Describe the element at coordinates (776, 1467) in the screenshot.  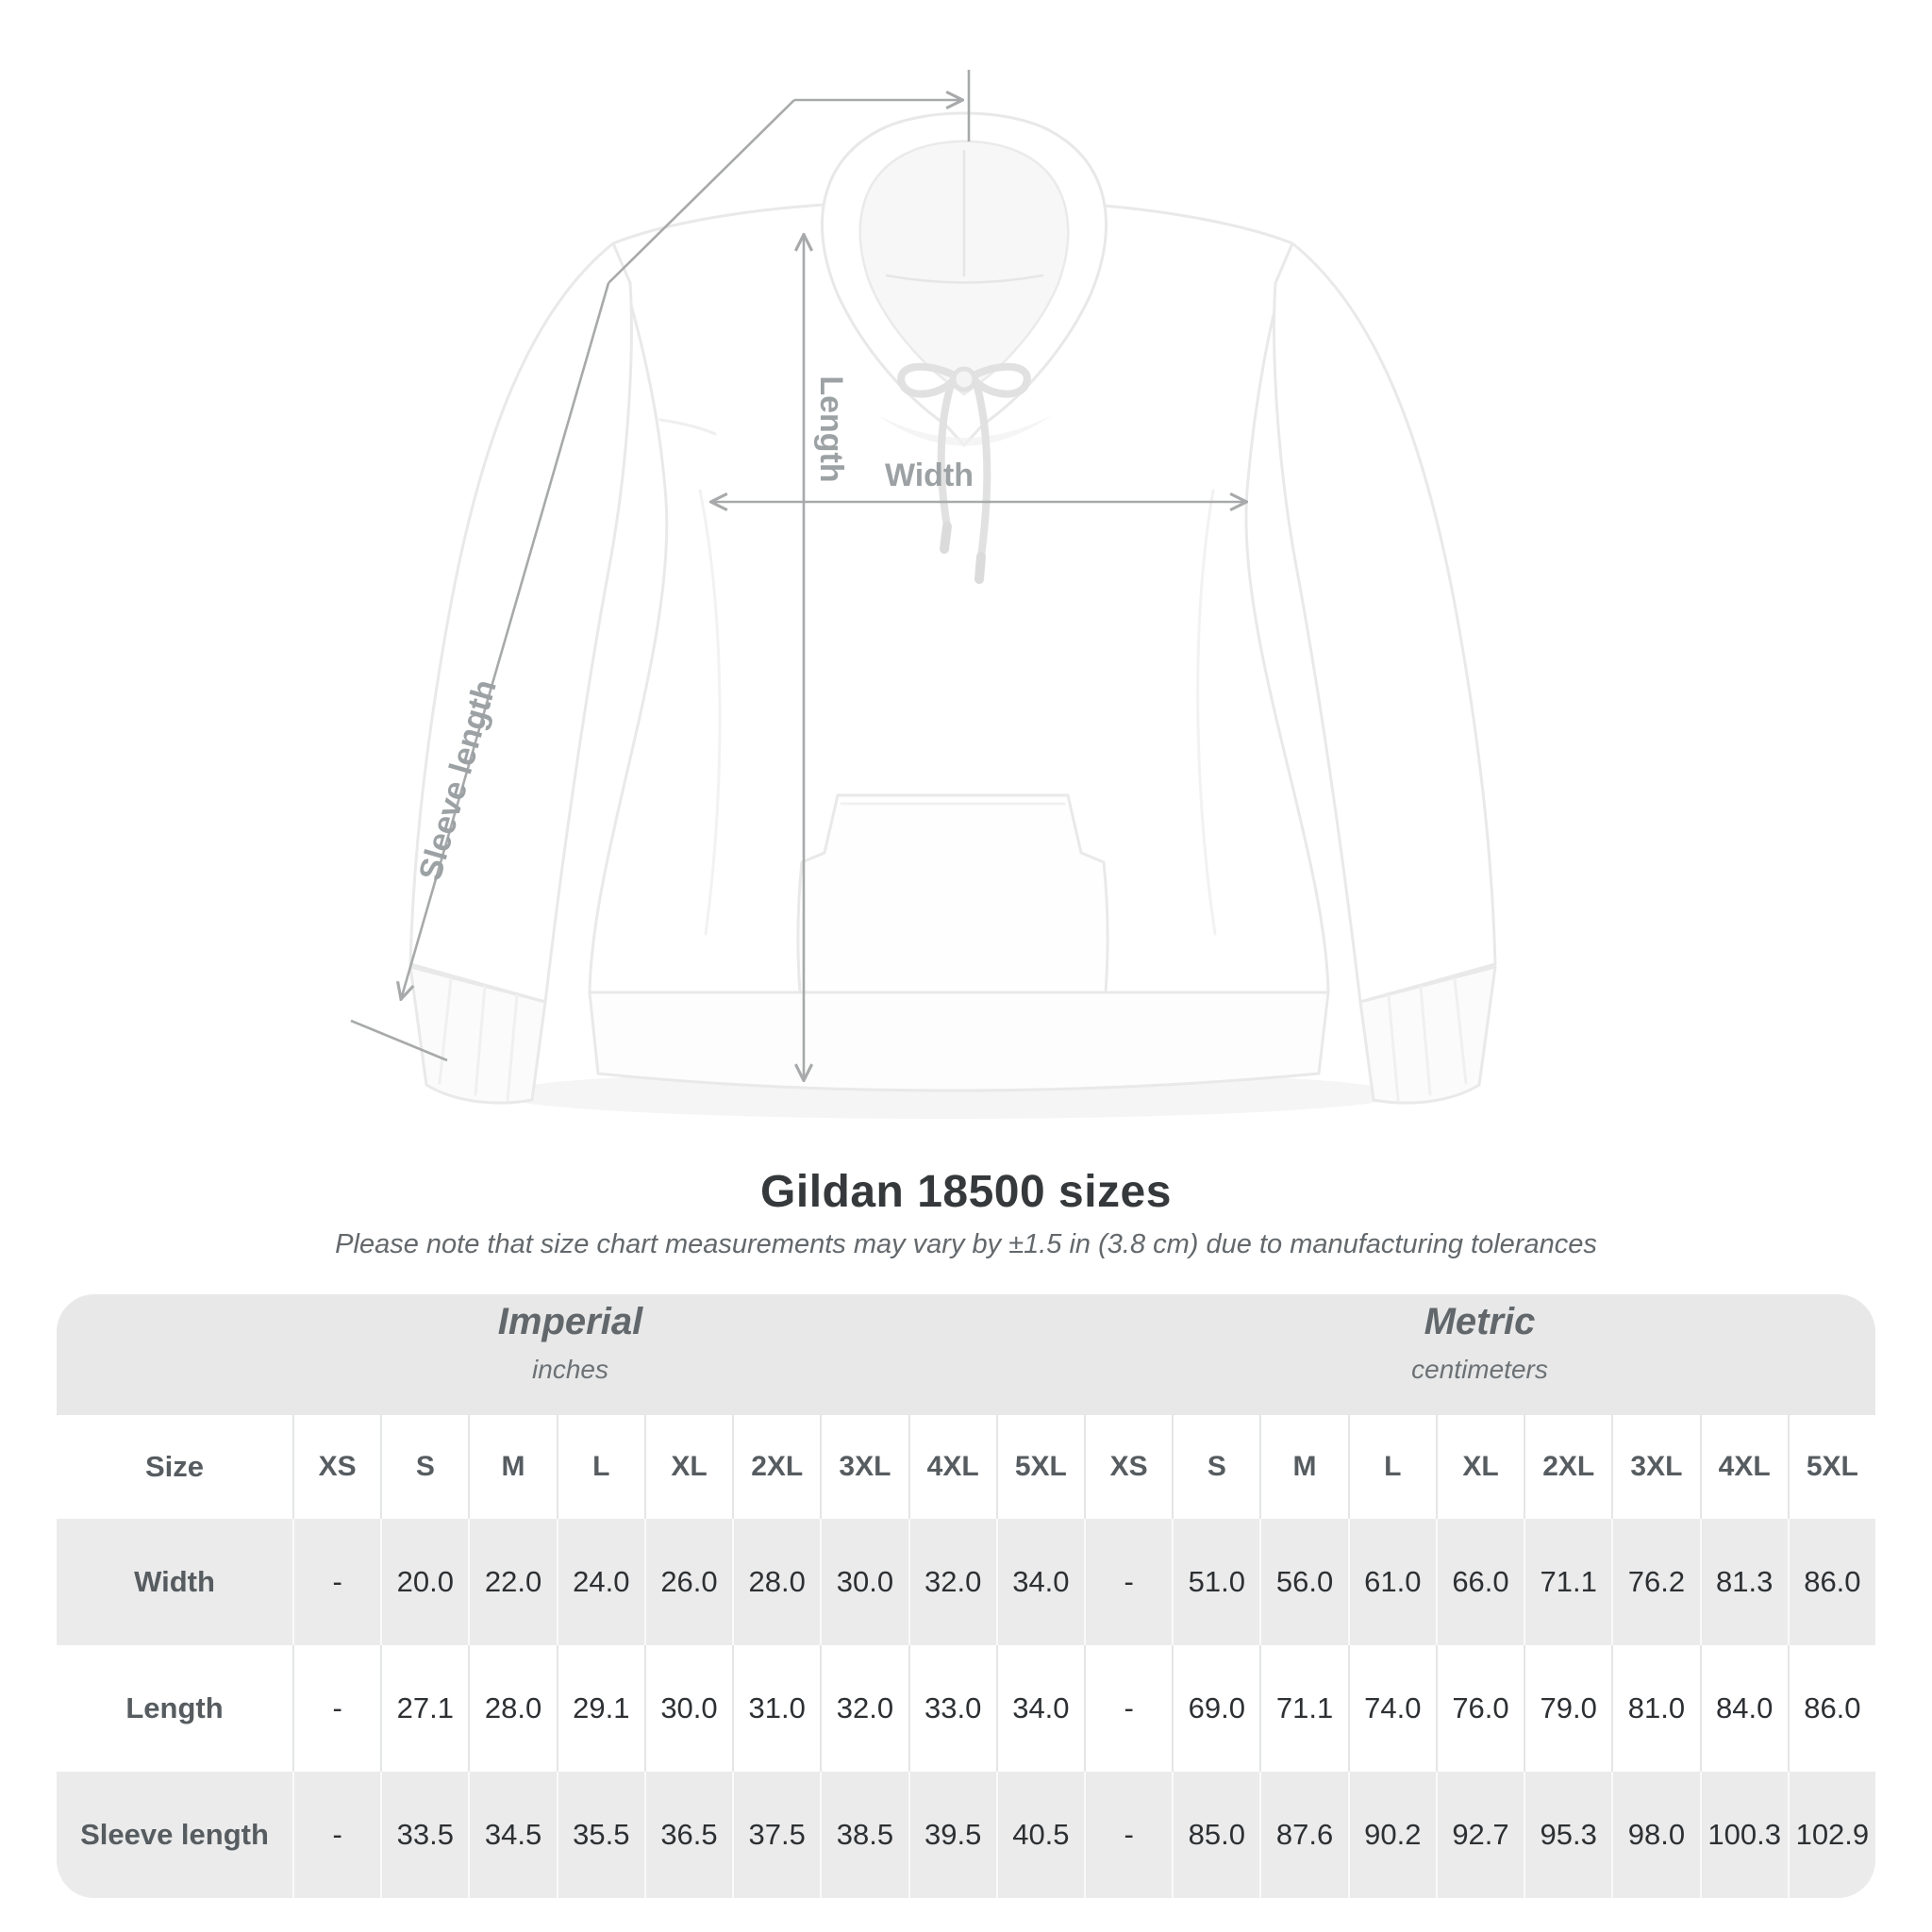
I see `size-column-header-5: 2XL` at that location.